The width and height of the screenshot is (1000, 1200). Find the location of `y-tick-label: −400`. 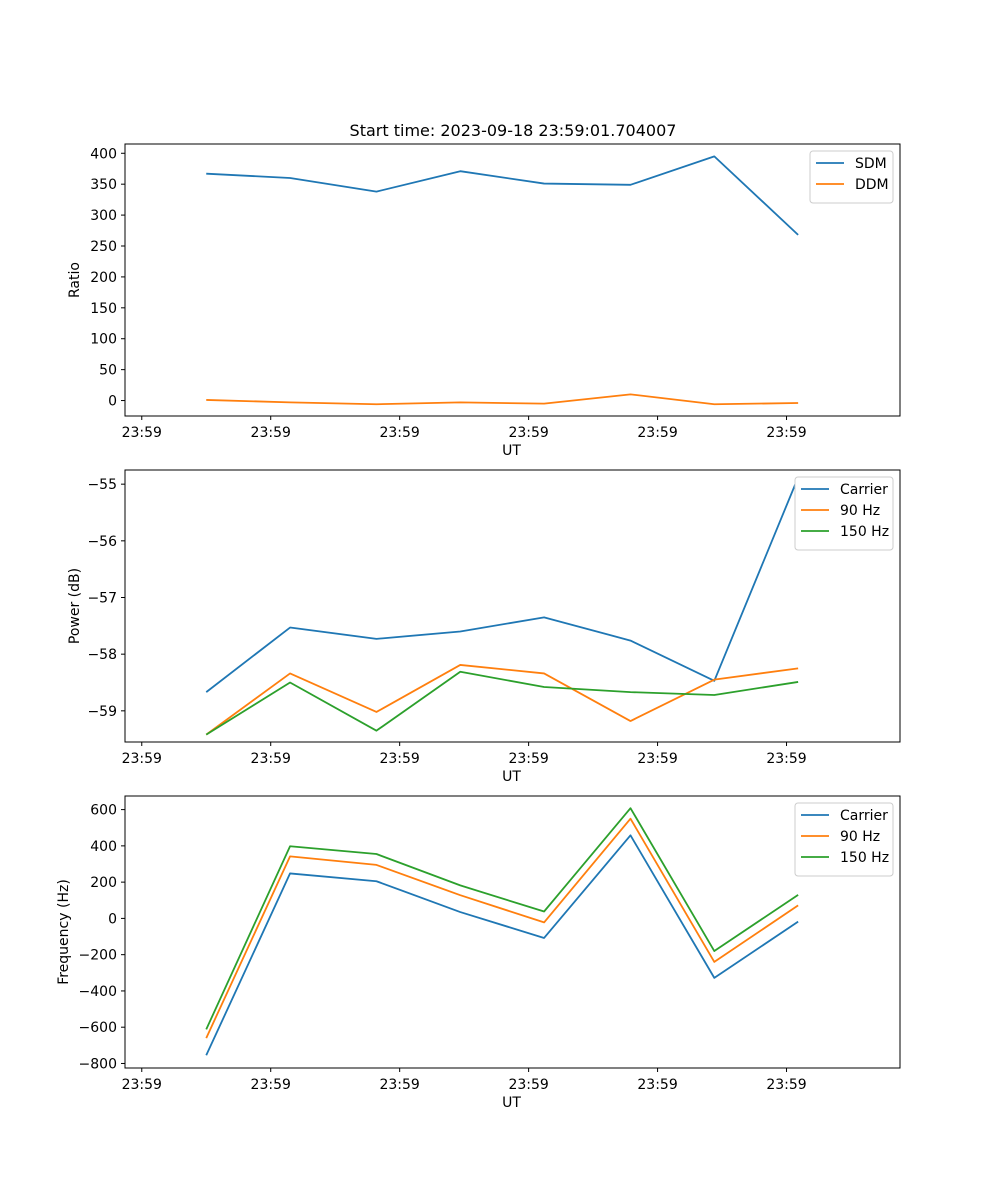

y-tick-label: −400 is located at coordinates (98, 992).